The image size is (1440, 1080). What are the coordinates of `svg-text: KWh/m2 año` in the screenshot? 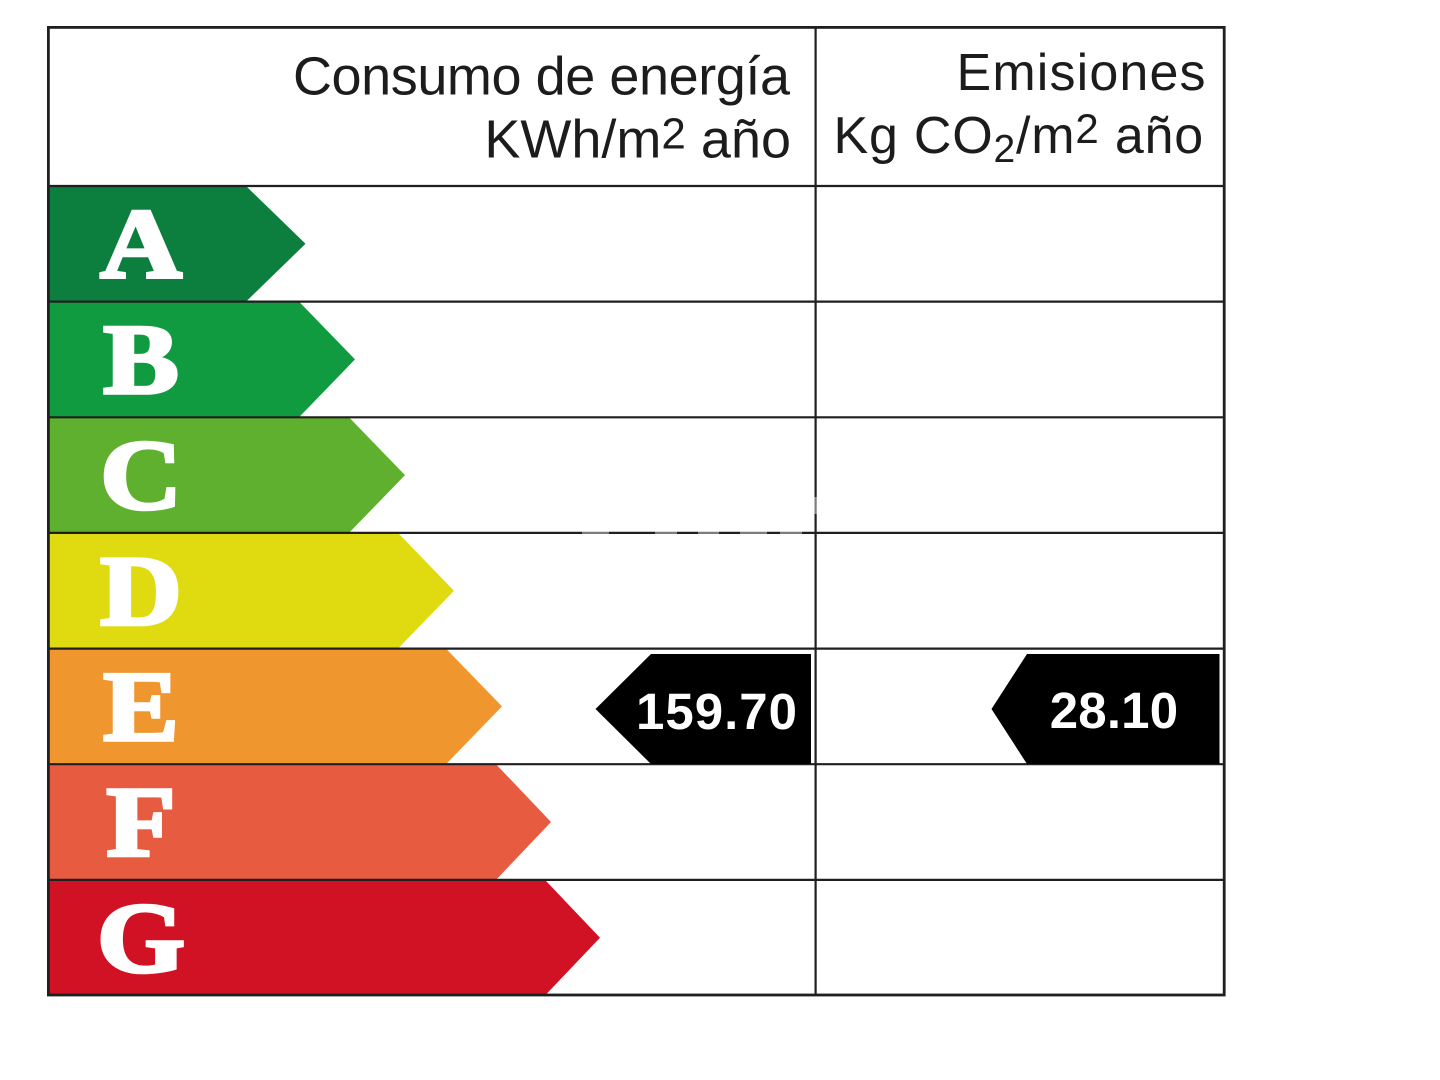 It's located at (637, 140).